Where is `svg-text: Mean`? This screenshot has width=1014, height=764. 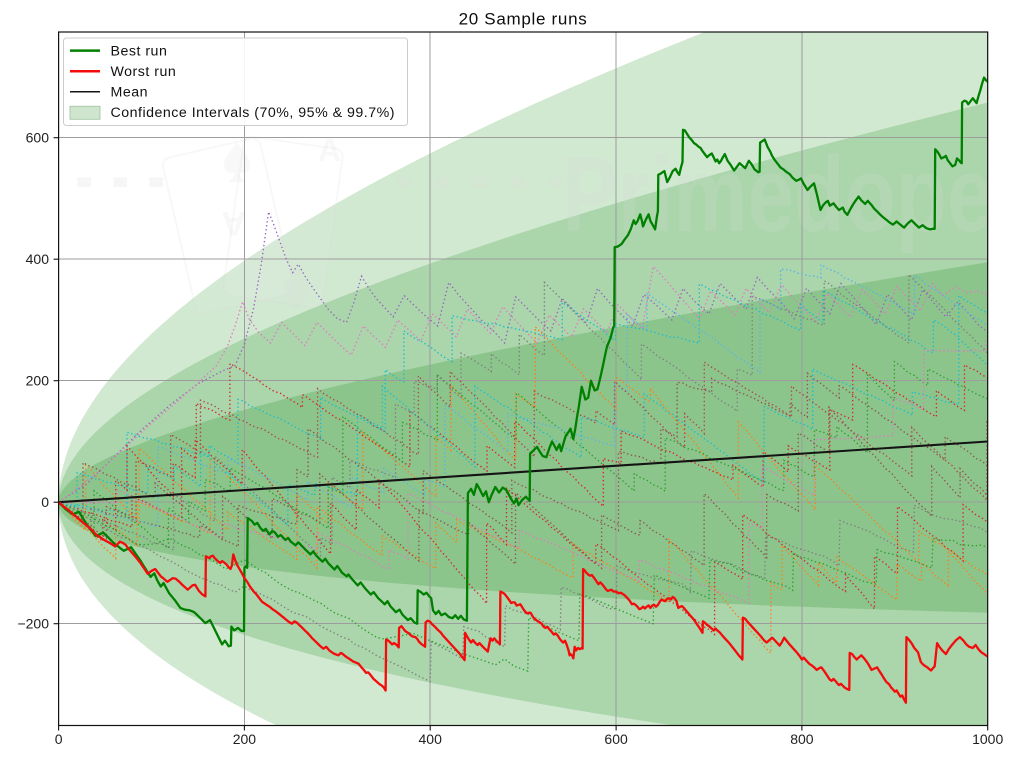
svg-text: Mean is located at coordinates (130, 93).